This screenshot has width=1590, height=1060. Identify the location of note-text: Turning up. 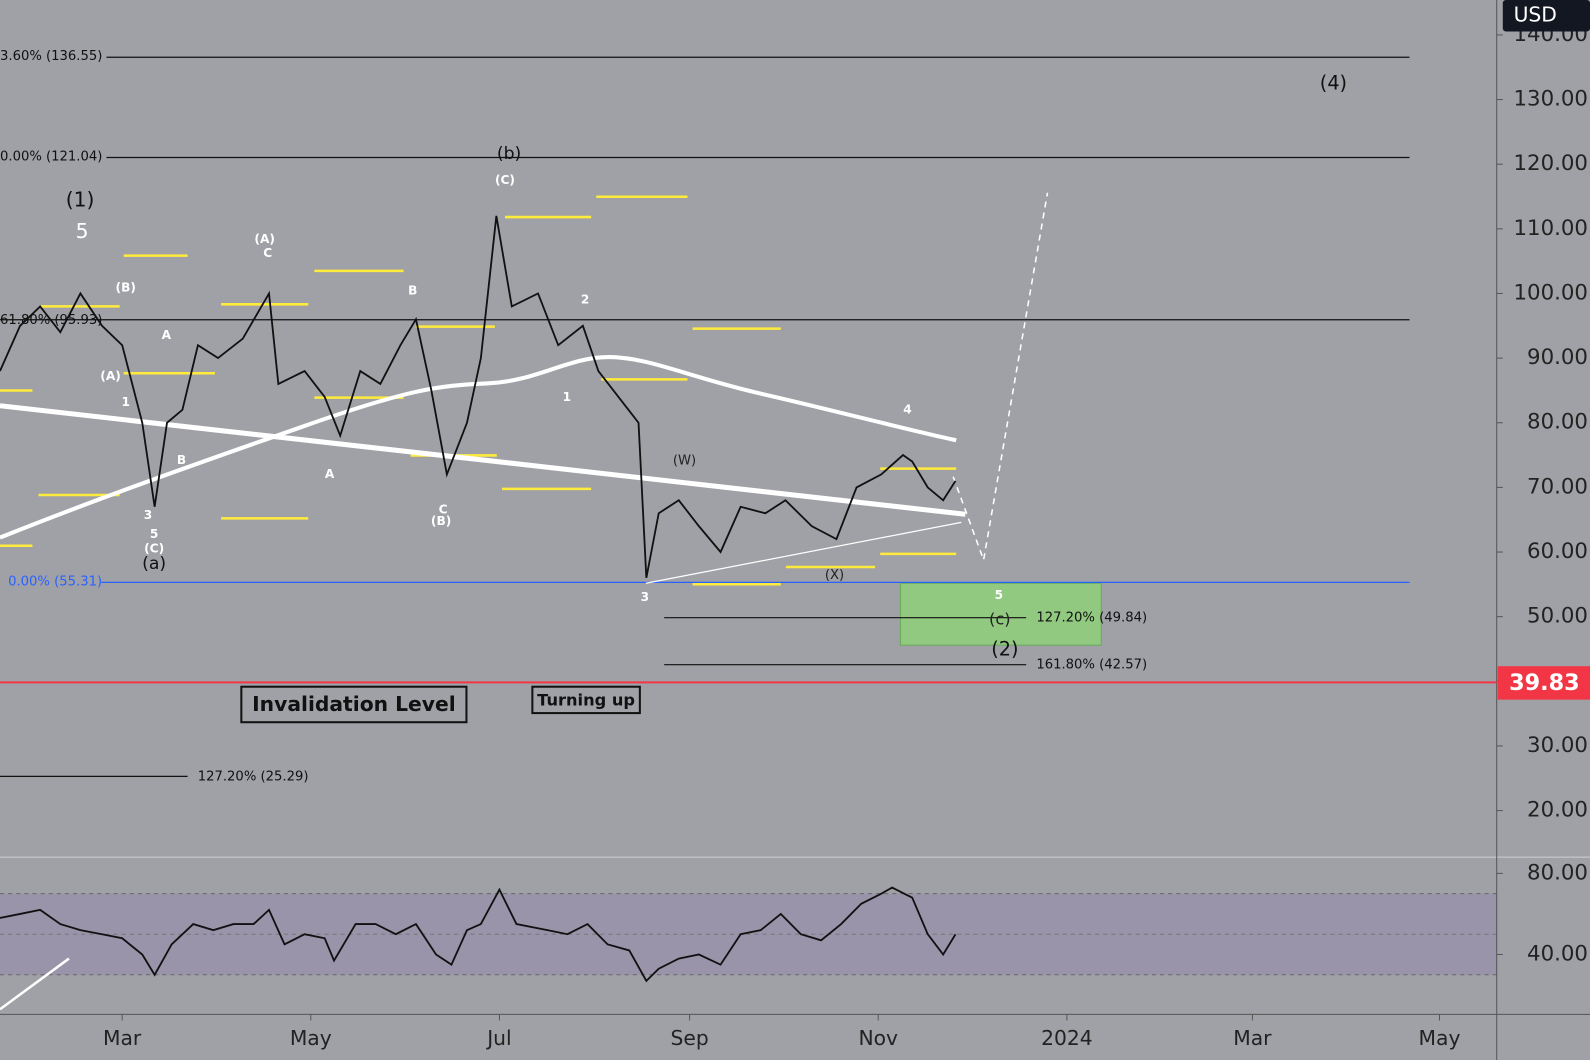
(586, 699).